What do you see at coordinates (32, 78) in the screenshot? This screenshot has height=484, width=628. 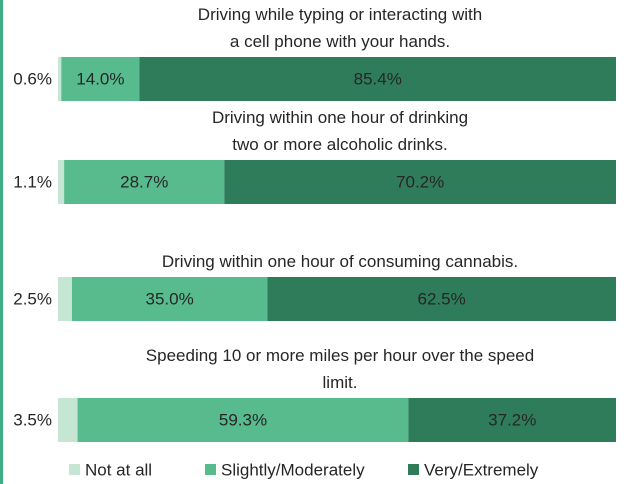 I see `data-label: 0.6%` at bounding box center [32, 78].